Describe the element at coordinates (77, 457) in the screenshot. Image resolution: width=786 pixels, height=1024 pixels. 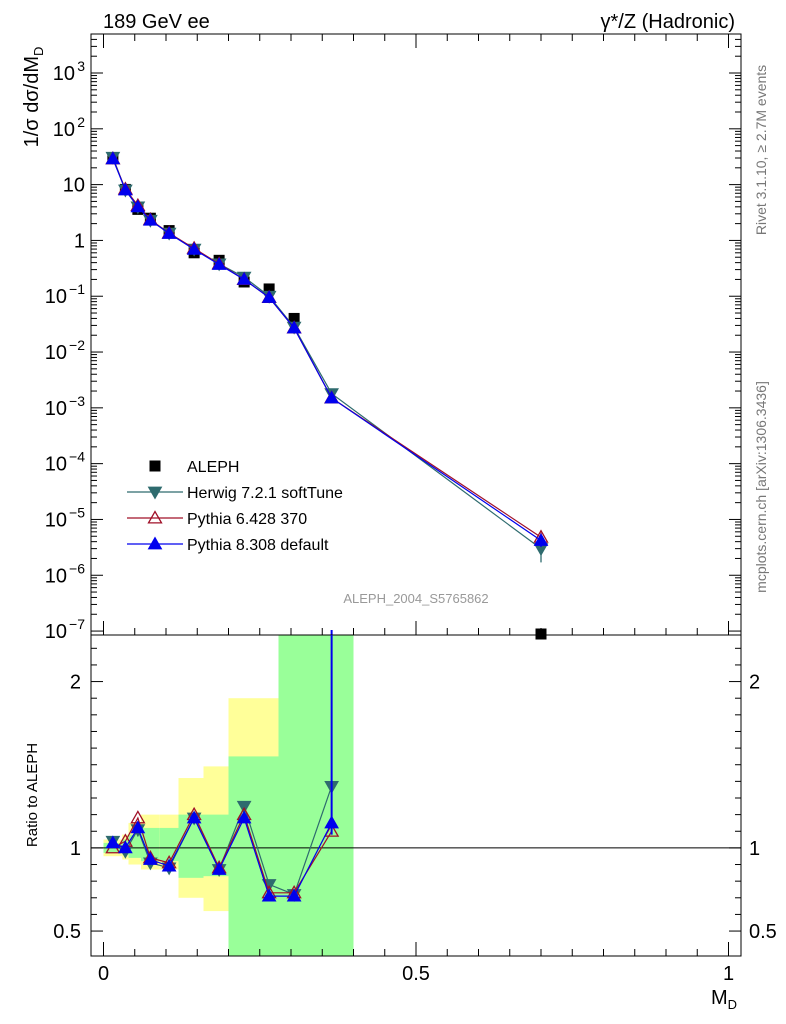
I see `main-ytick-exponent: −4` at that location.